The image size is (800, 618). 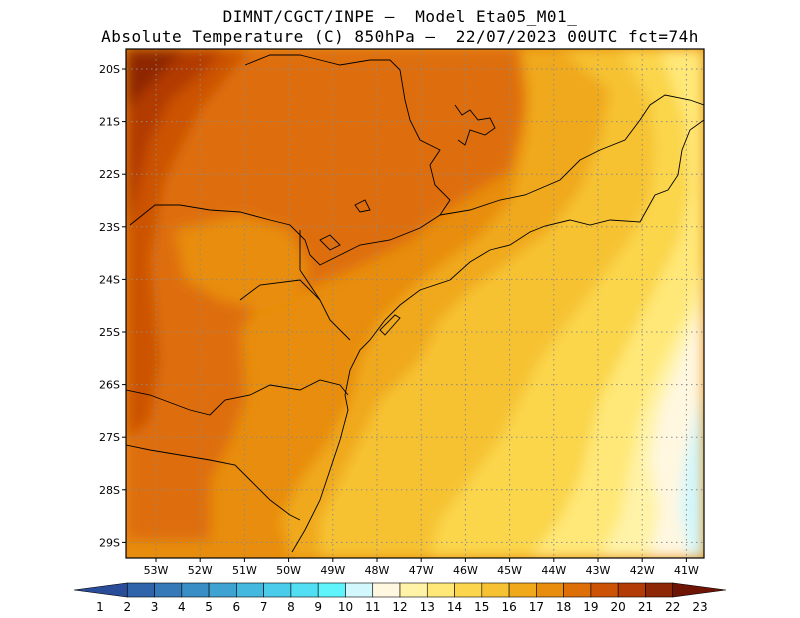 What do you see at coordinates (345, 607) in the screenshot?
I see `colorbar-label: 10` at bounding box center [345, 607].